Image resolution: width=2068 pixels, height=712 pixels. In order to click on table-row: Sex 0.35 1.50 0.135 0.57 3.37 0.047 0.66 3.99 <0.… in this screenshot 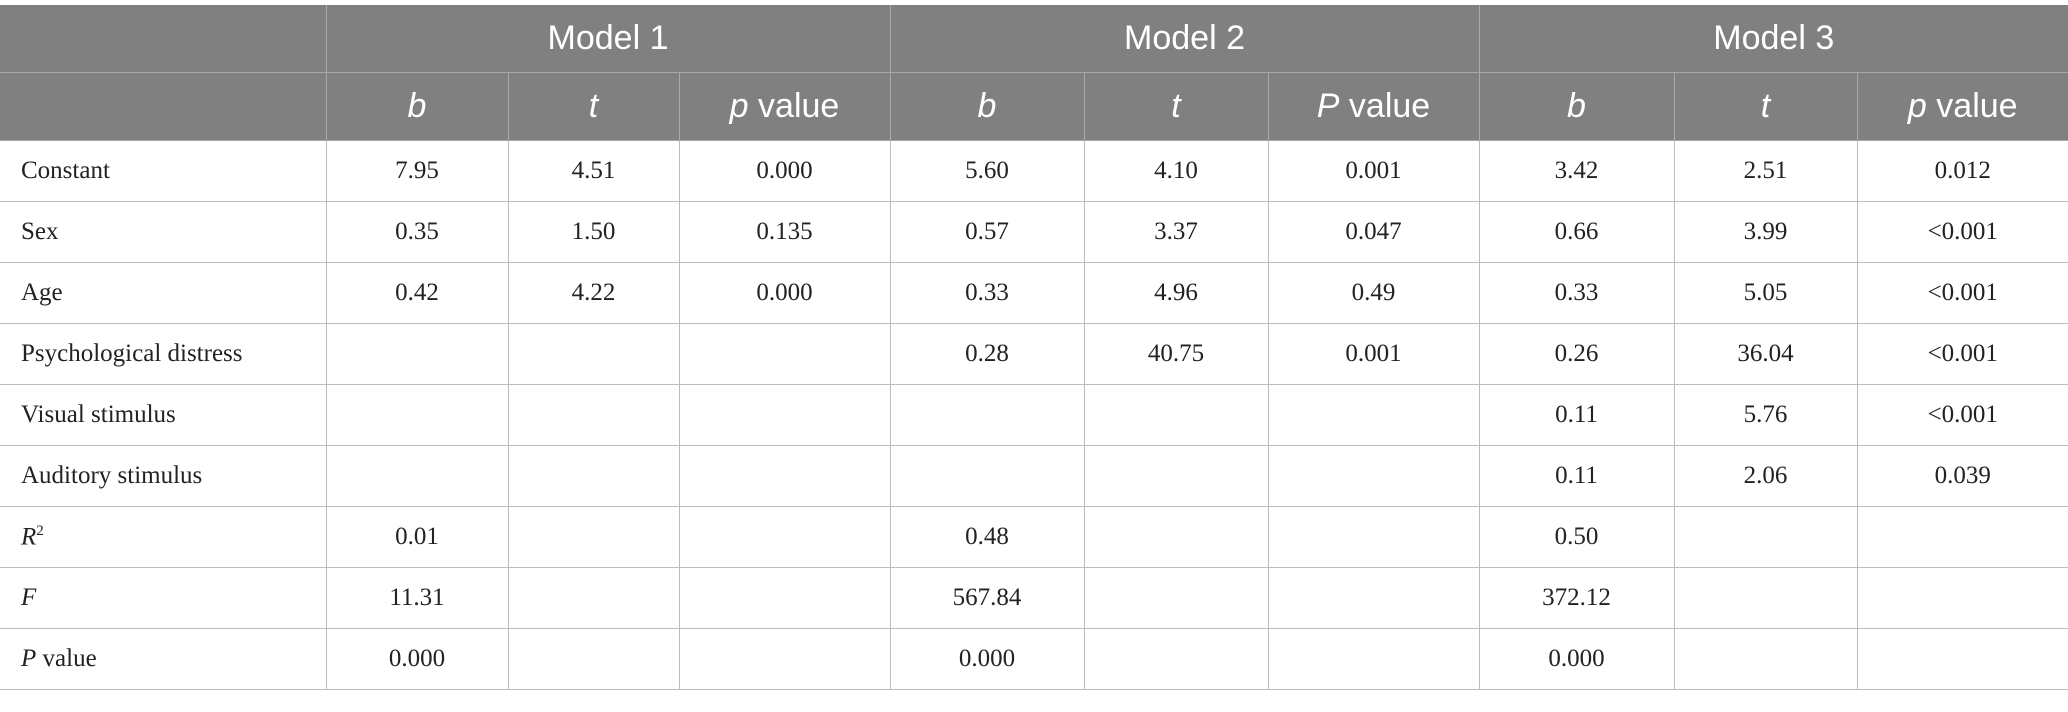, I will do `click(1034, 232)`.